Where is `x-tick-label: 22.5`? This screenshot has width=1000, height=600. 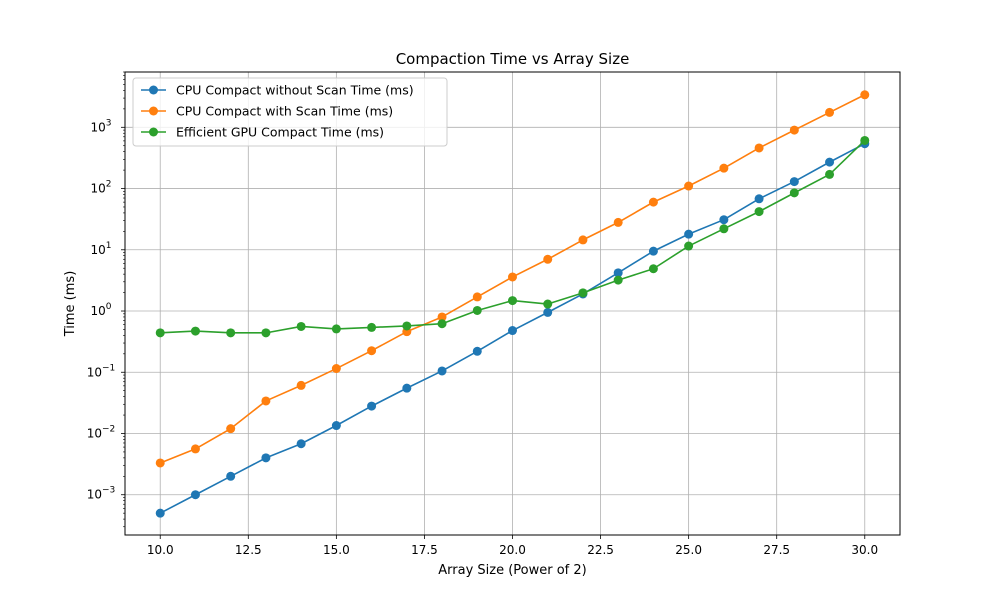 x-tick-label: 22.5 is located at coordinates (600, 550).